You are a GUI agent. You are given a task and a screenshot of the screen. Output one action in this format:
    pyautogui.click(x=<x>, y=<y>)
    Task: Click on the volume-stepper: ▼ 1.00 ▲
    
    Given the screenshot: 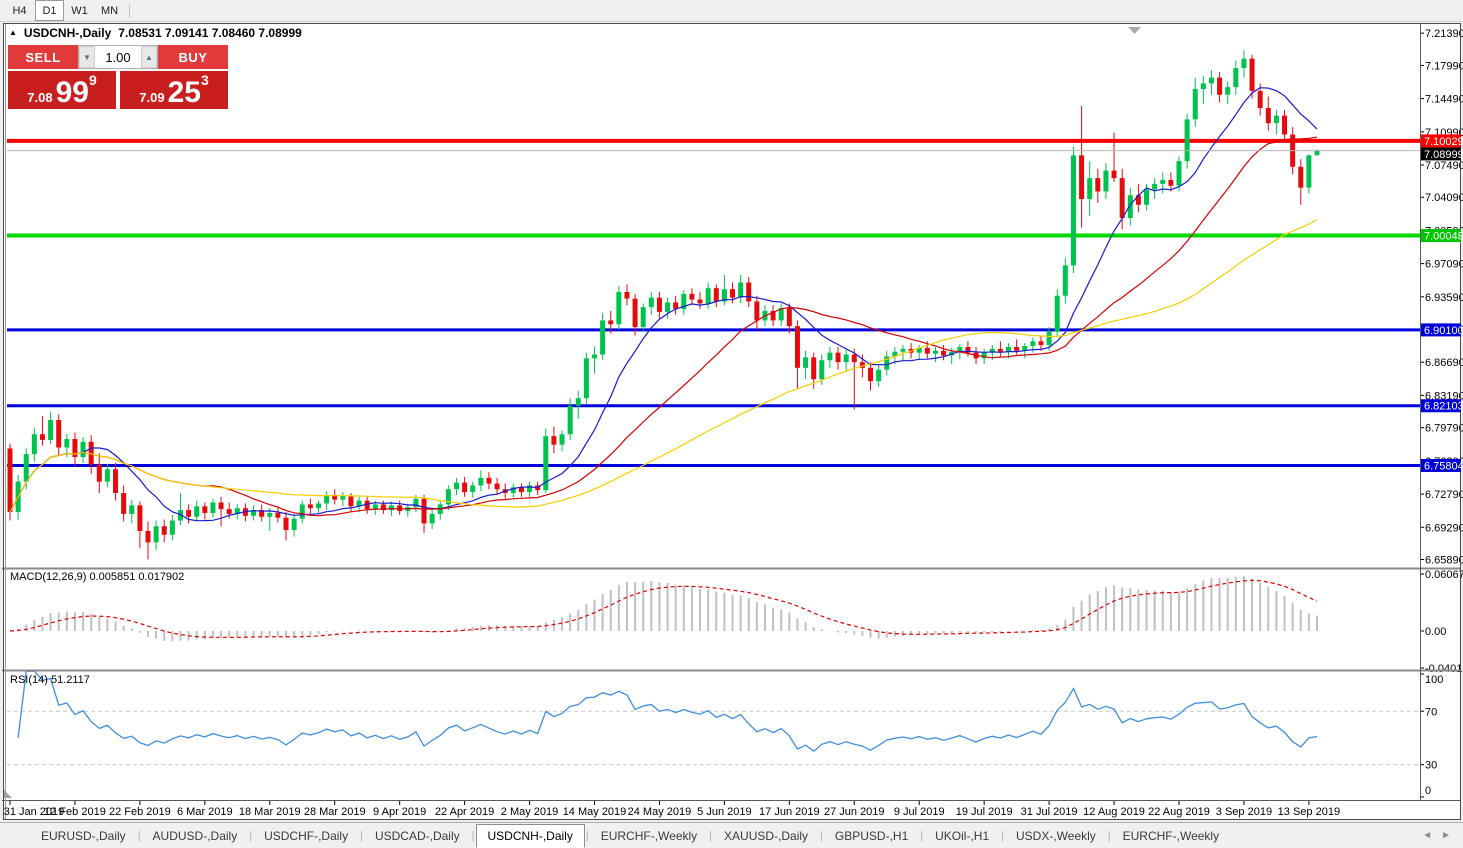 What is the action you would take?
    pyautogui.click(x=118, y=57)
    